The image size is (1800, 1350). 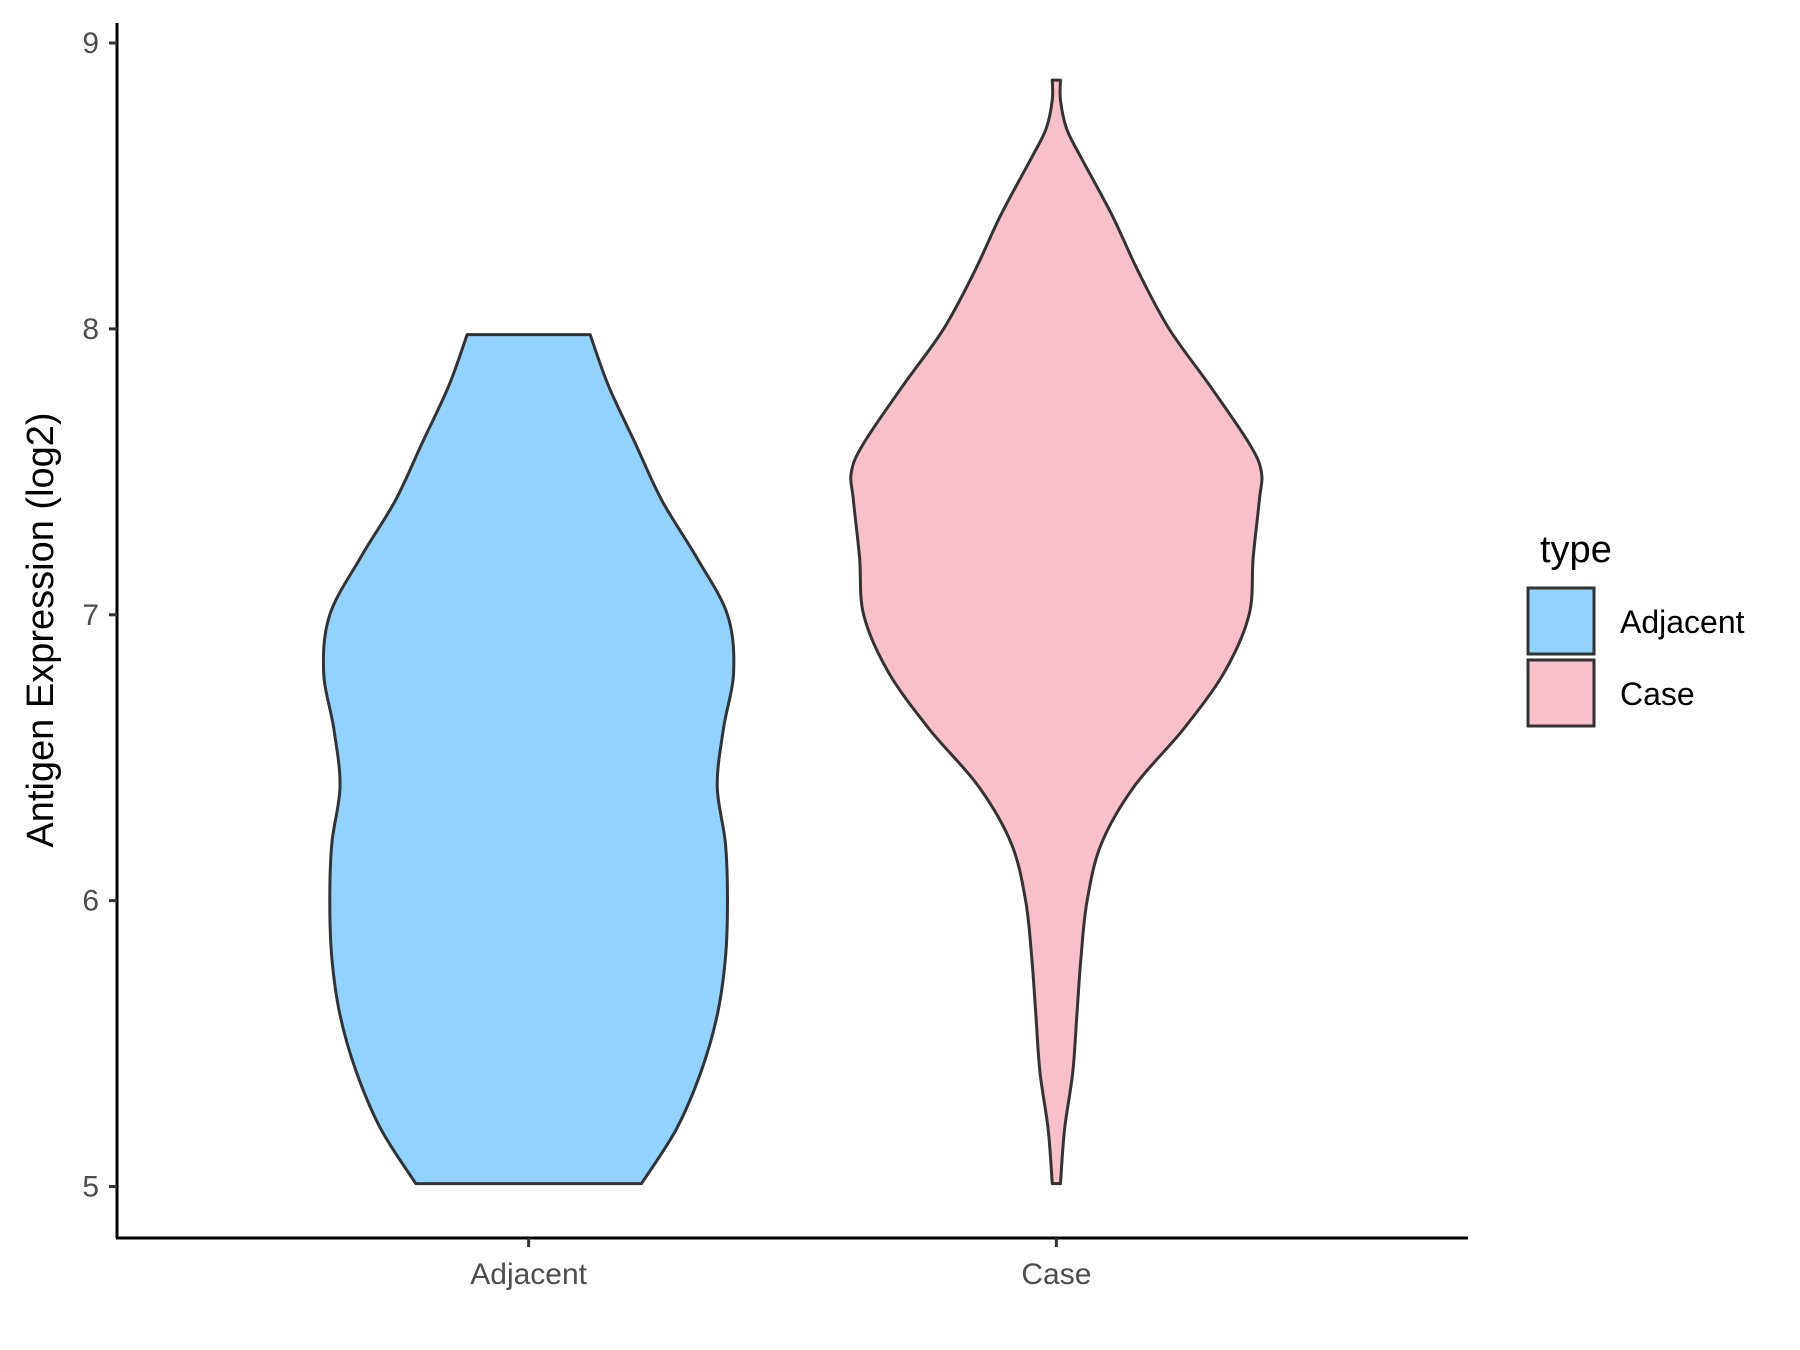 What do you see at coordinates (528, 1274) in the screenshot?
I see `x-tick-label-adjacent: Adjacent` at bounding box center [528, 1274].